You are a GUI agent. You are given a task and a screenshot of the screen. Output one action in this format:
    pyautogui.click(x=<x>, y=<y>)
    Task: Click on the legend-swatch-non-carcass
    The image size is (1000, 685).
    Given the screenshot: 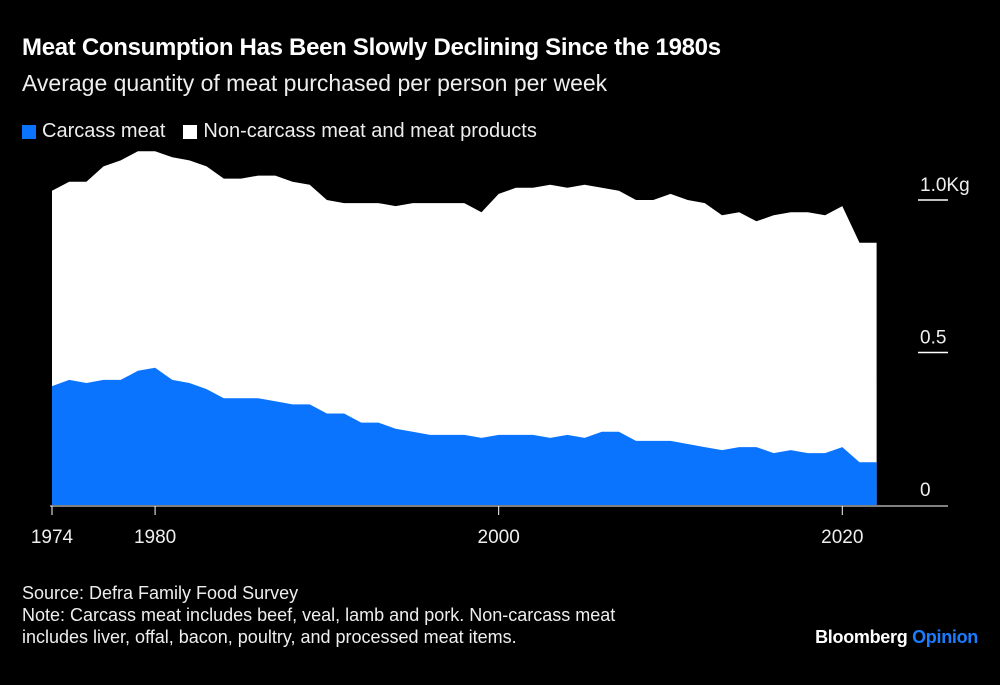 What is the action you would take?
    pyautogui.click(x=190, y=131)
    